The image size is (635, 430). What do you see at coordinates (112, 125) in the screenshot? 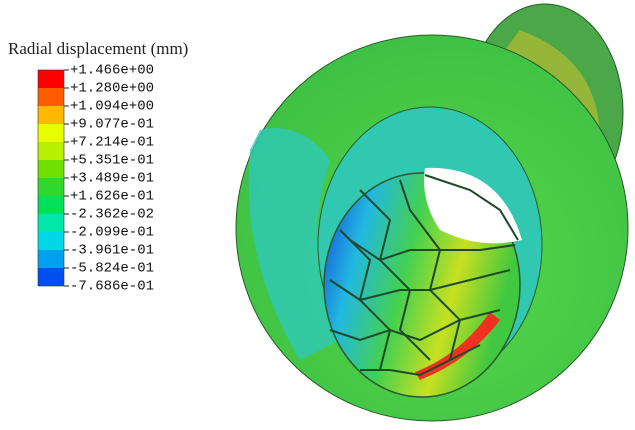
I see `legend-label: +9.077e-01` at bounding box center [112, 125].